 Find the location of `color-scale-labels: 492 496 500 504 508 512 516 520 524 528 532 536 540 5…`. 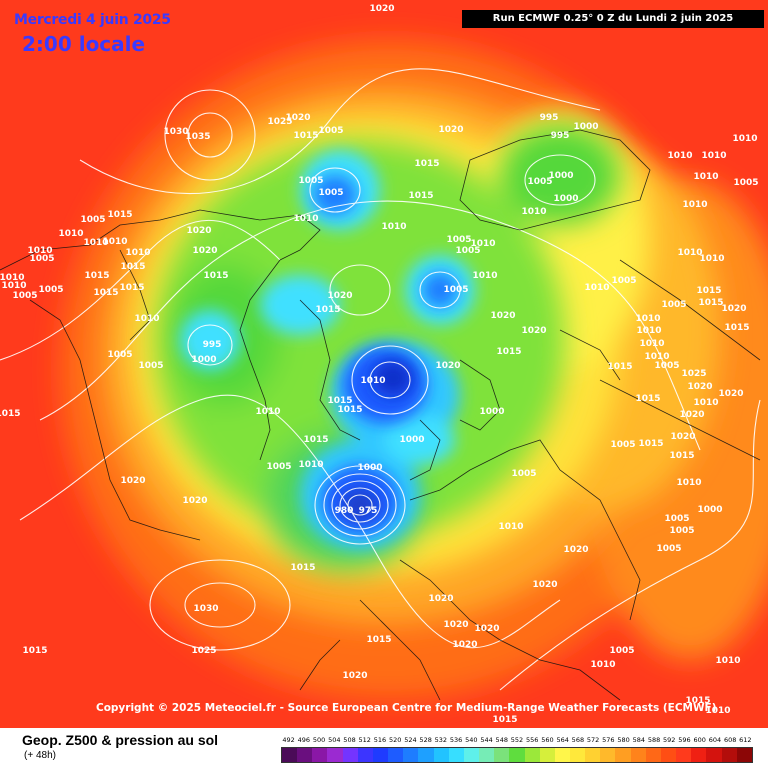

color-scale-labels: 492 496 500 504 508 512 516 520 524 528 532 536 540 5… is located at coordinates (517, 741).